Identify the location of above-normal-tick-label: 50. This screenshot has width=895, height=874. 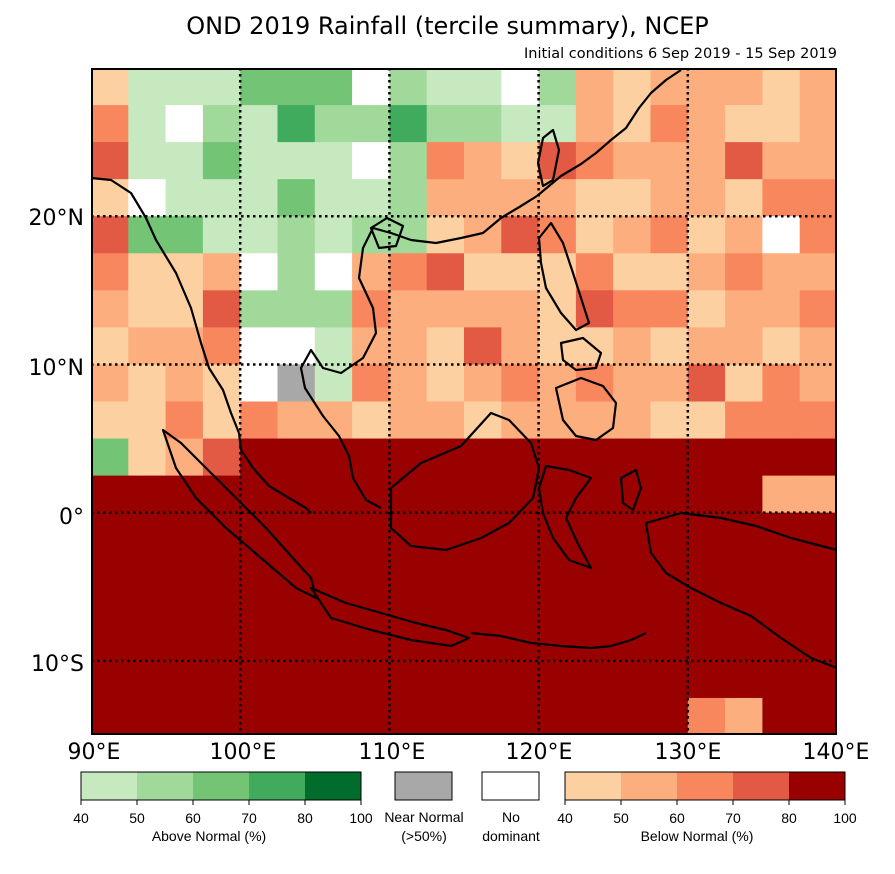
(137, 818).